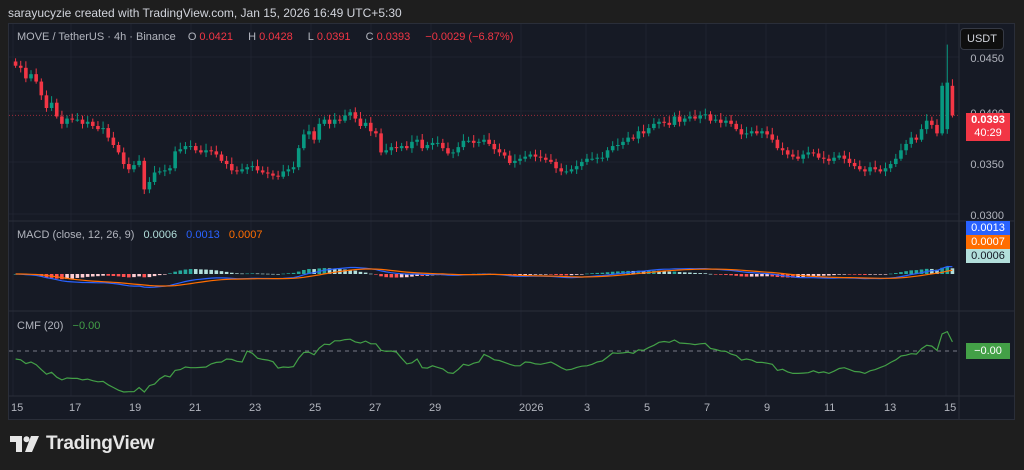 The image size is (1024, 470). I want to click on price-tick: 0.0350, so click(987, 165).